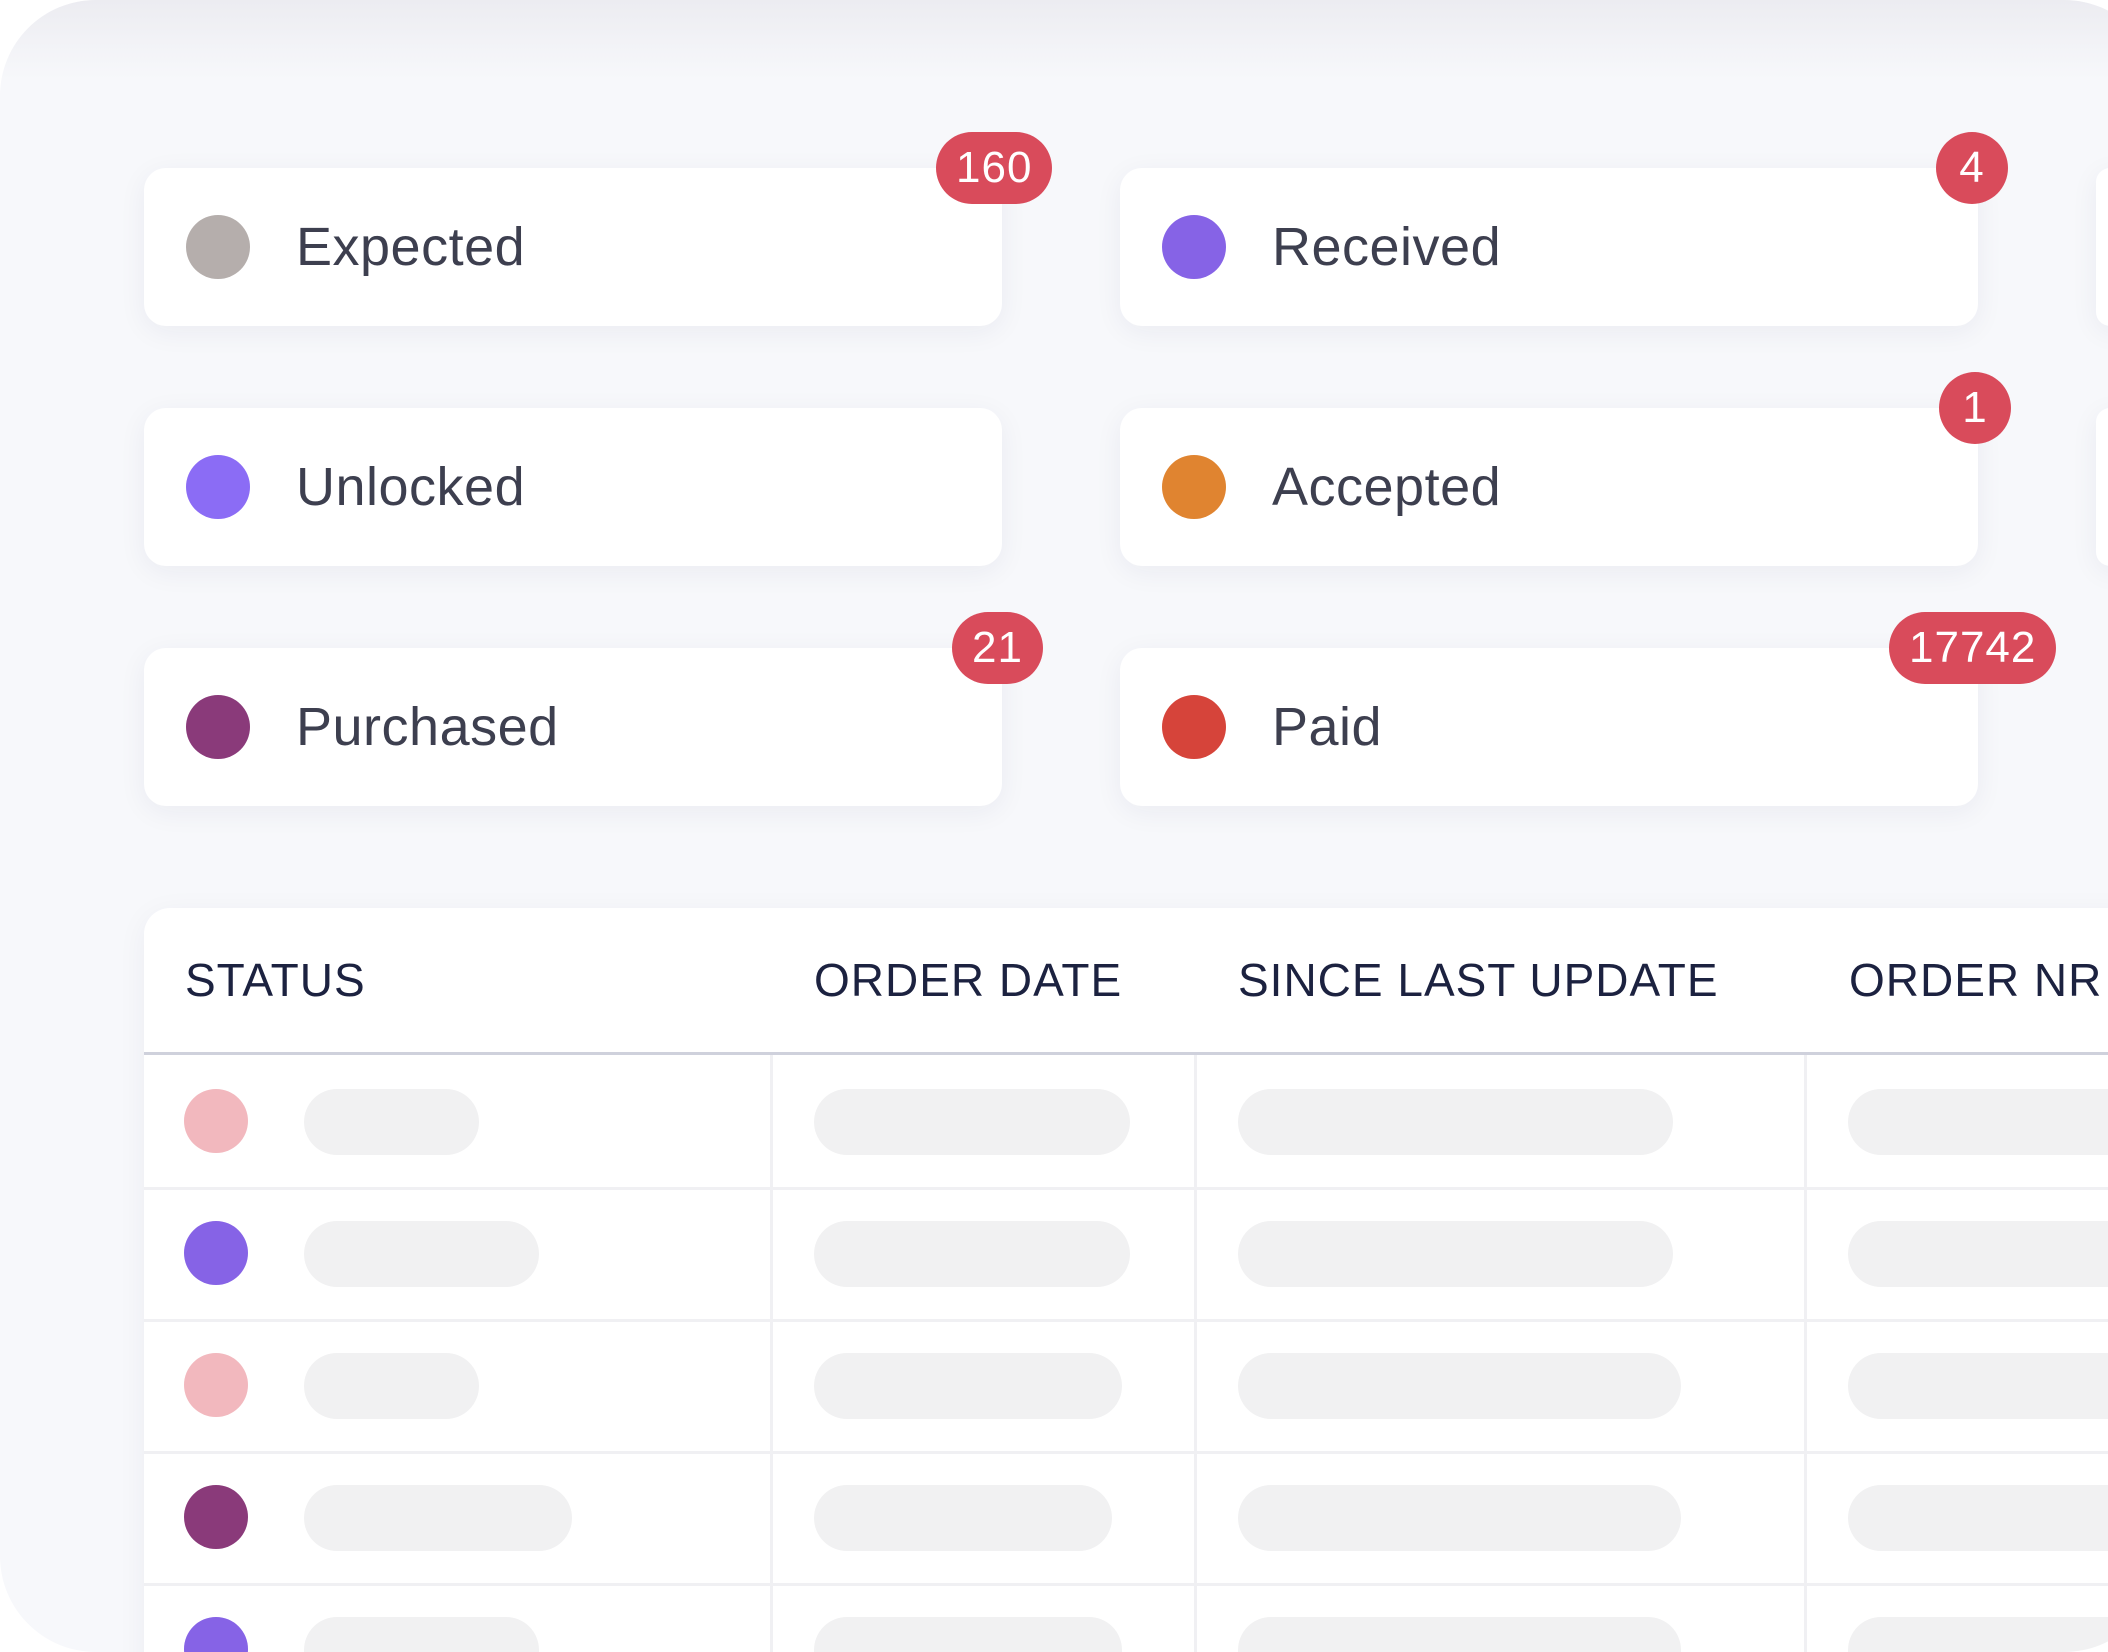  Describe the element at coordinates (573, 487) in the screenshot. I see `status-card-unlocked: Unlocked` at that location.